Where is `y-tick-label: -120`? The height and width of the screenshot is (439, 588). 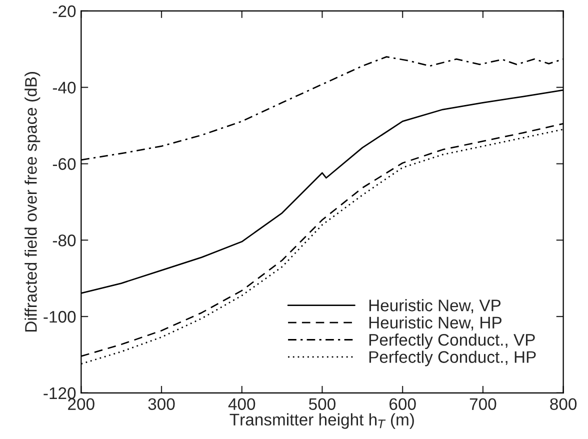 y-tick-label: -120 is located at coordinates (60, 393).